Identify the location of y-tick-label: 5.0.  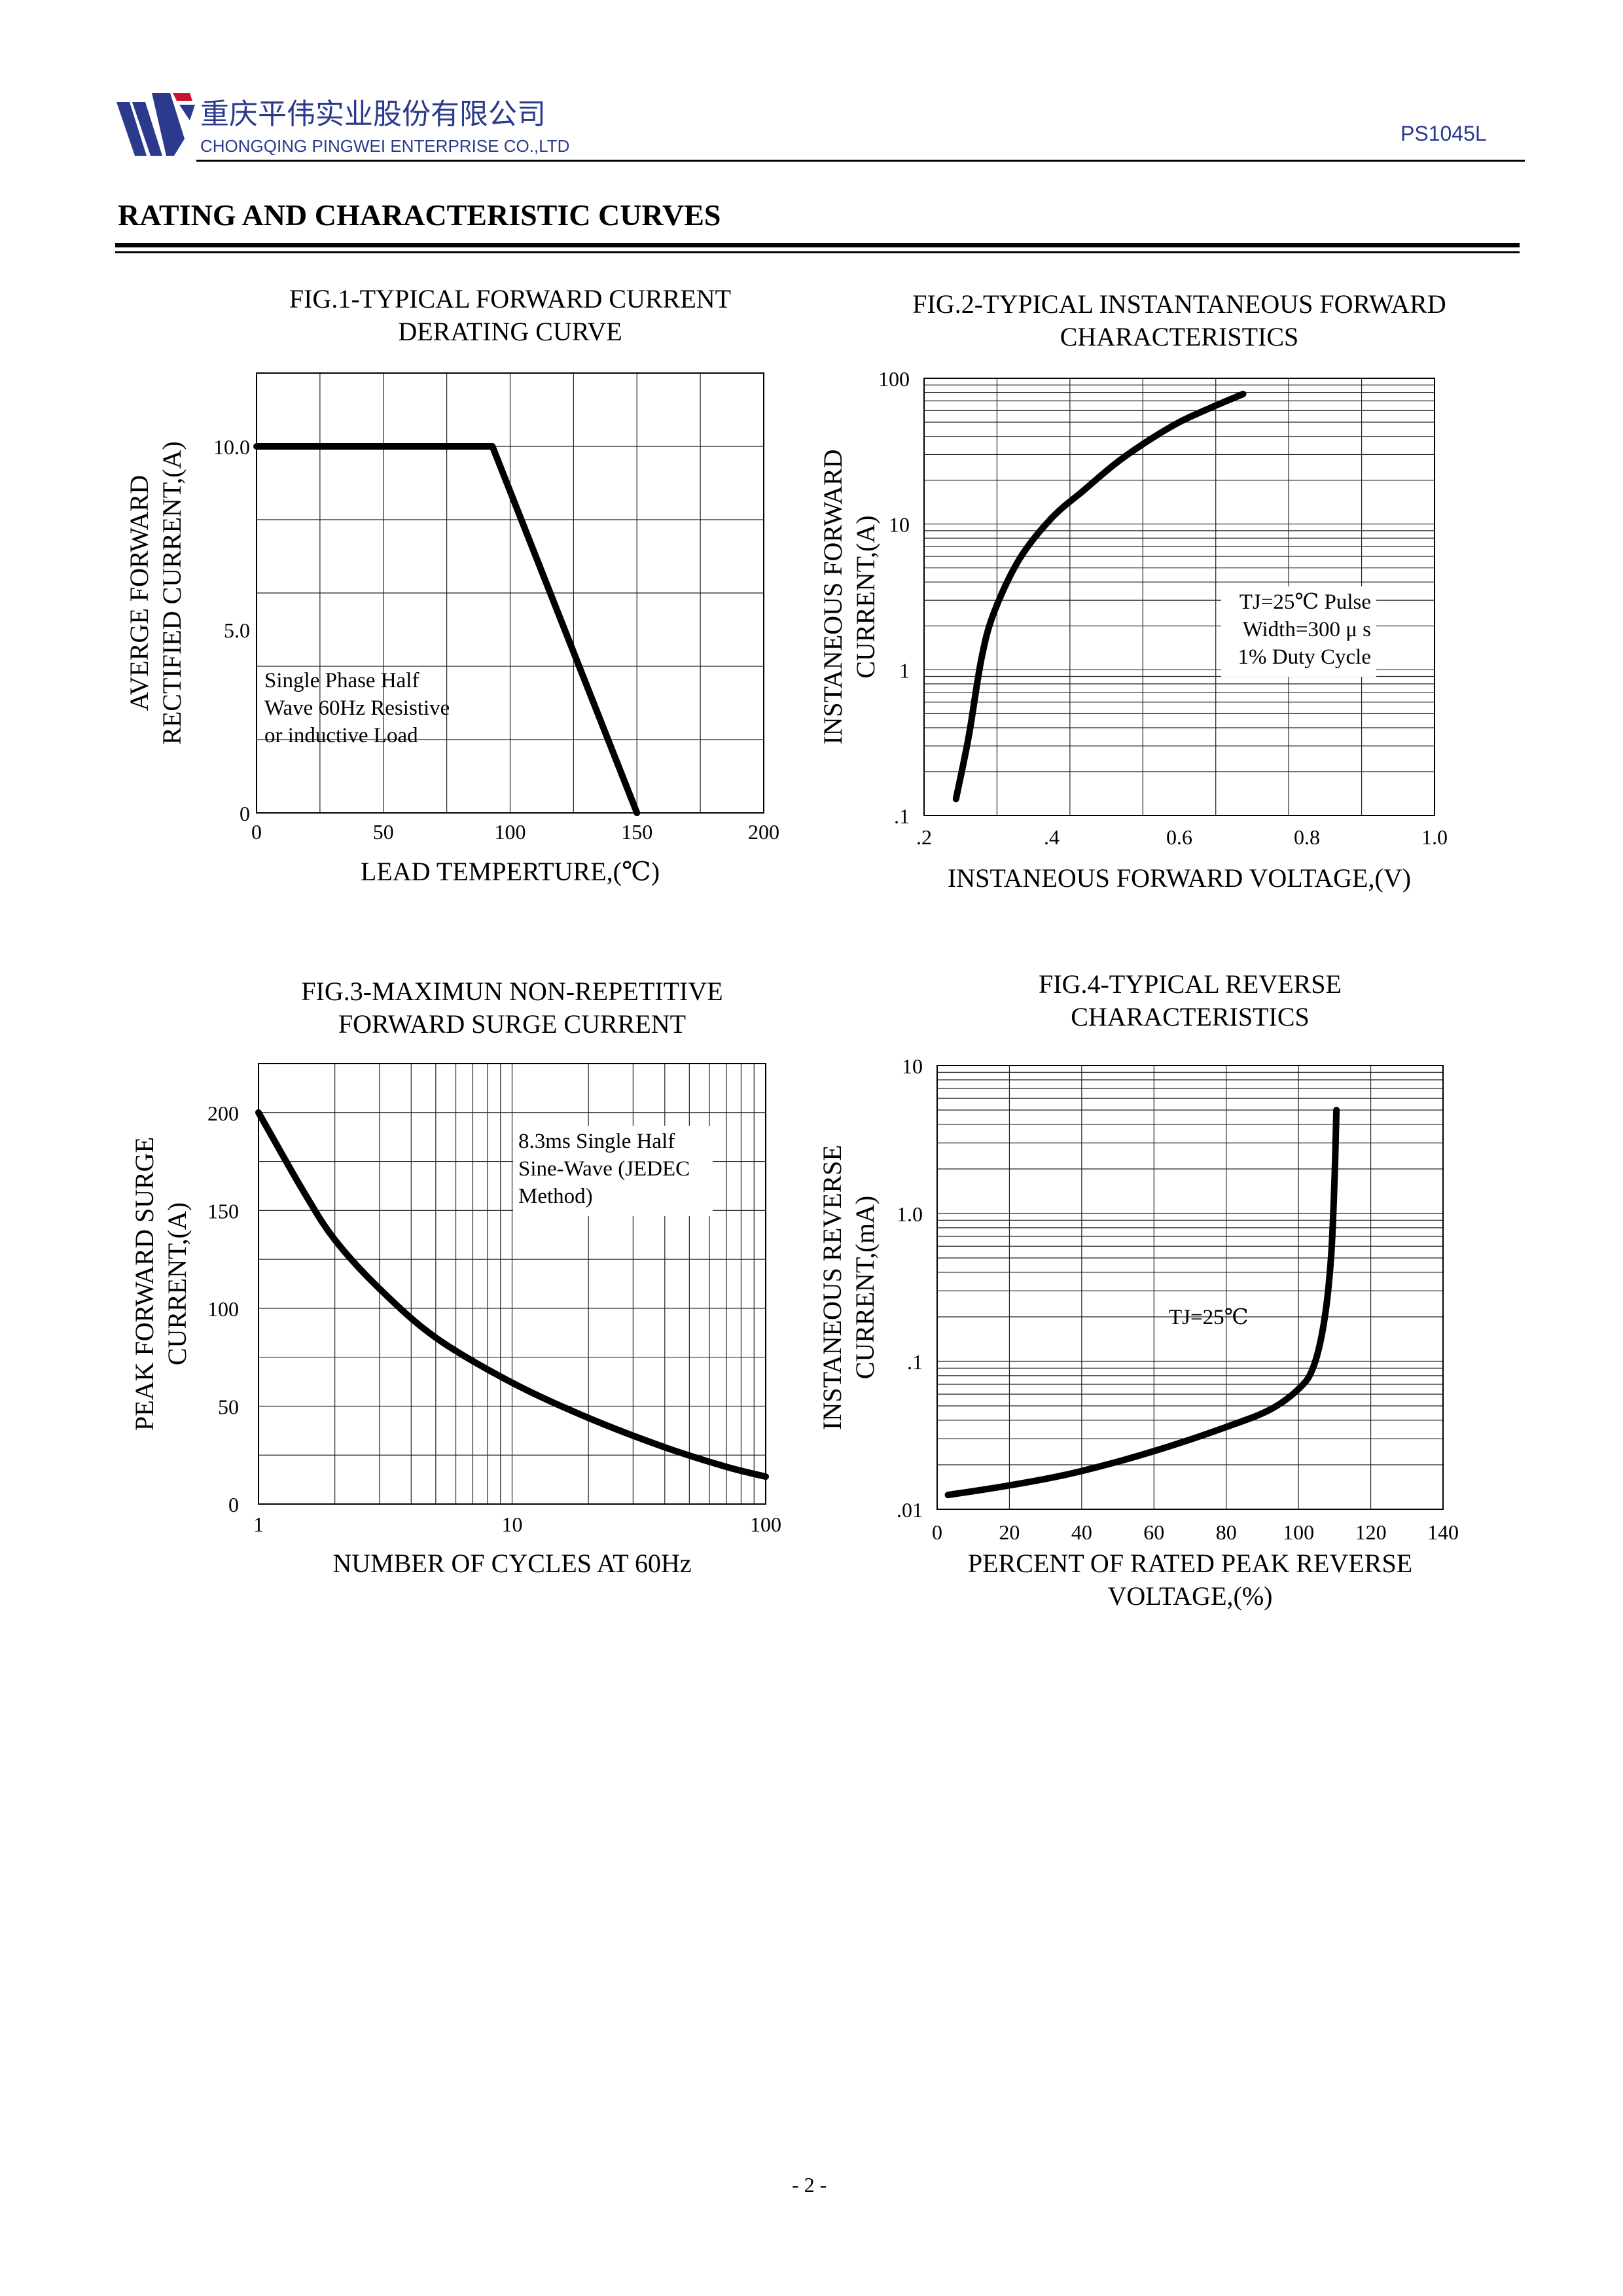
(237, 630).